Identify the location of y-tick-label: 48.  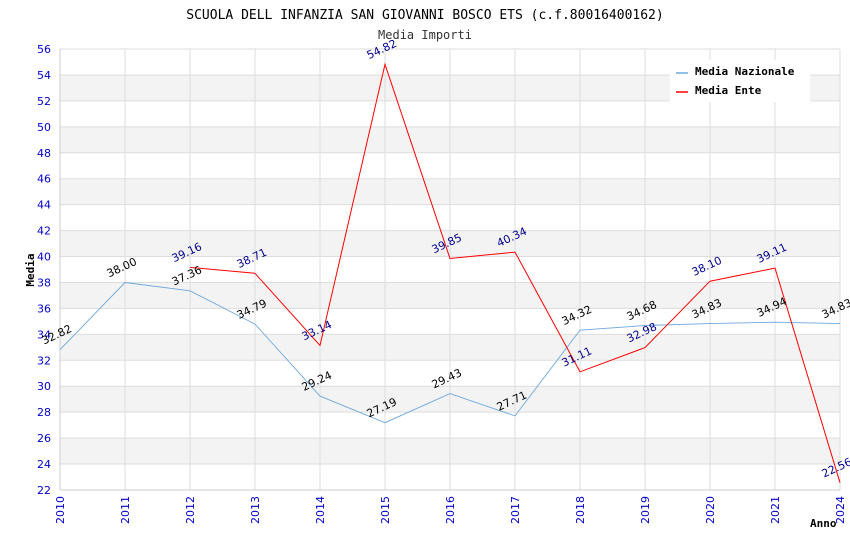
(44, 153).